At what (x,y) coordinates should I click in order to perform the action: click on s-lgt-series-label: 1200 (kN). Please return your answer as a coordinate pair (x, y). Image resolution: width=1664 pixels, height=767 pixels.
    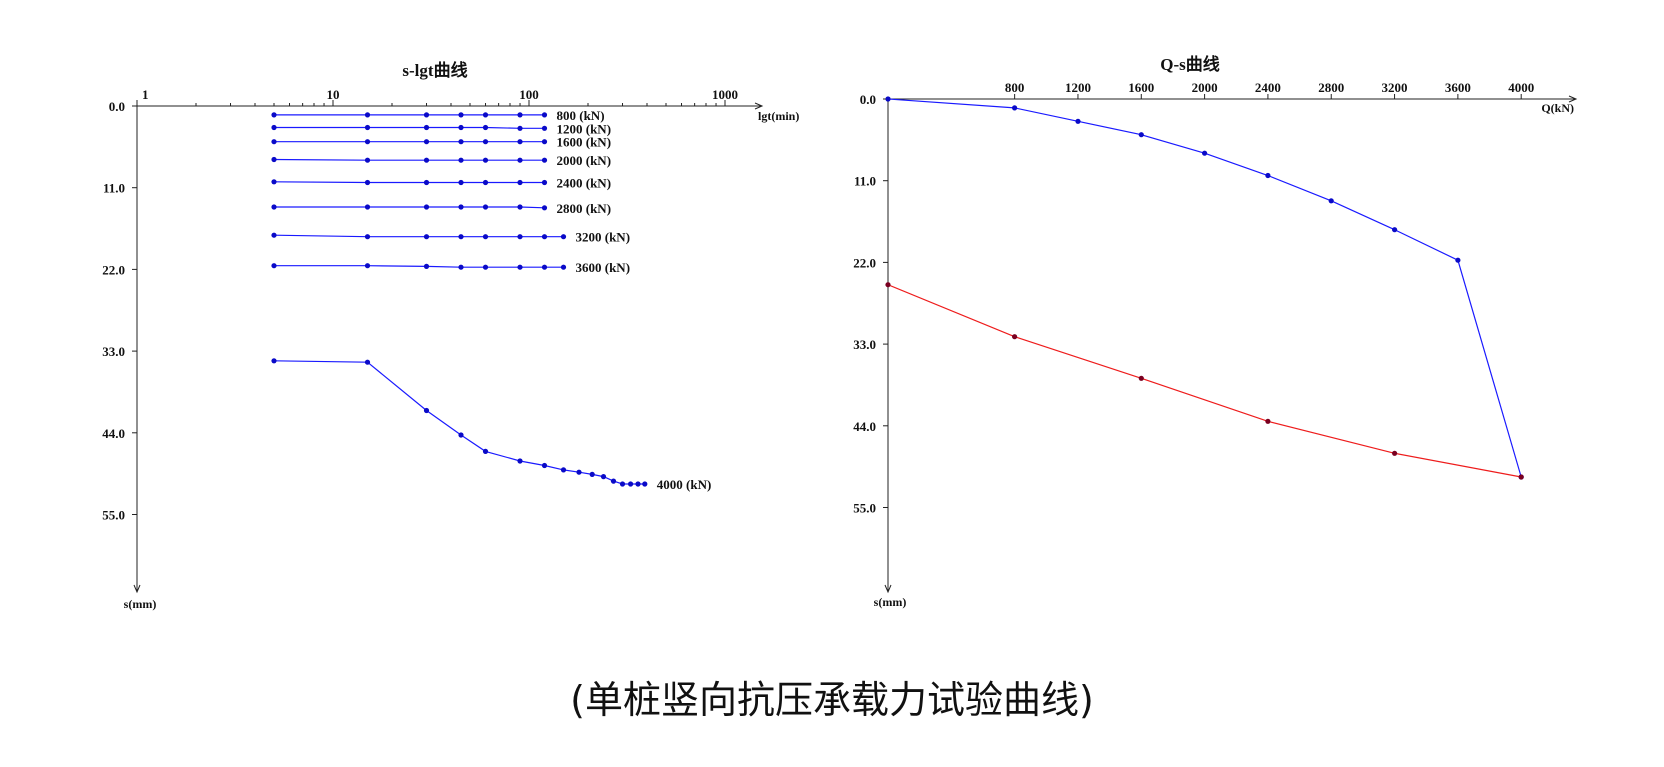
    Looking at the image, I should click on (584, 128).